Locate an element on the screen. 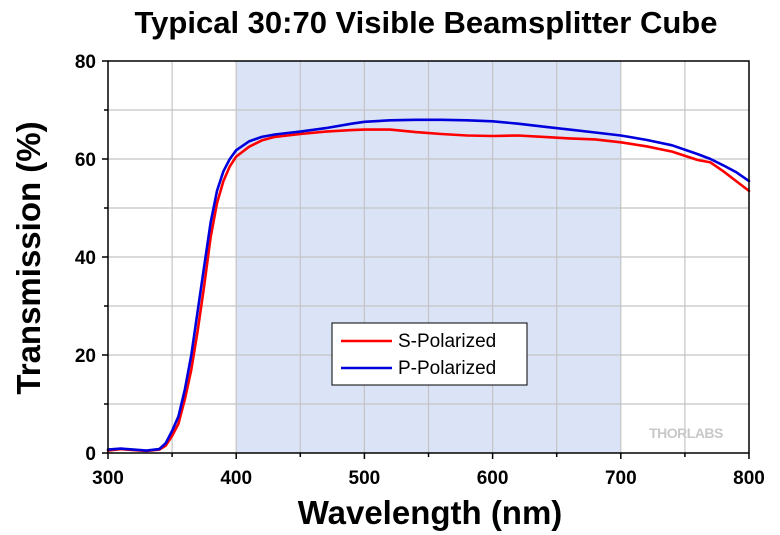 The height and width of the screenshot is (535, 780). legend: S-Polarized P-Polarized is located at coordinates (429, 354).